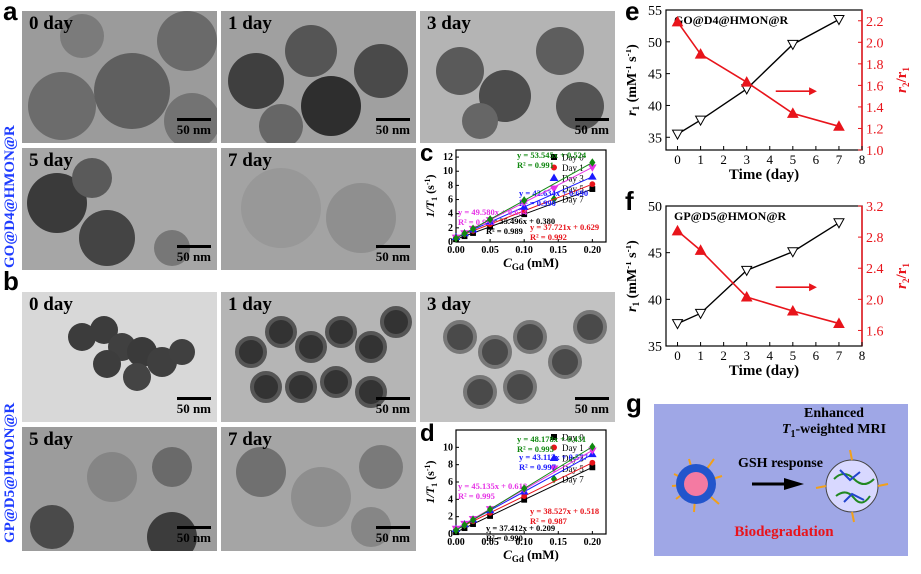  I want to click on x-tick-label: 0.15, so click(559, 542).